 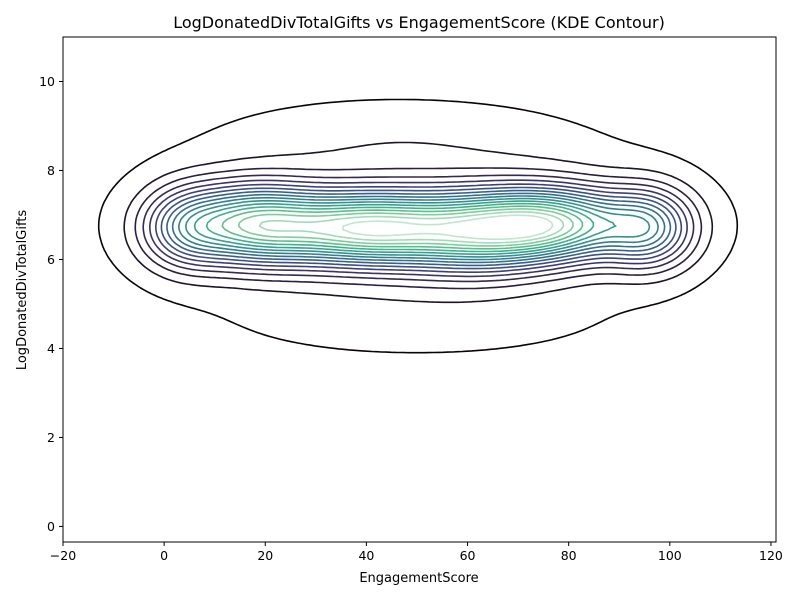 What do you see at coordinates (22, 290) in the screenshot?
I see `y-axis-label: LogDonatedDivTotalGifts` at bounding box center [22, 290].